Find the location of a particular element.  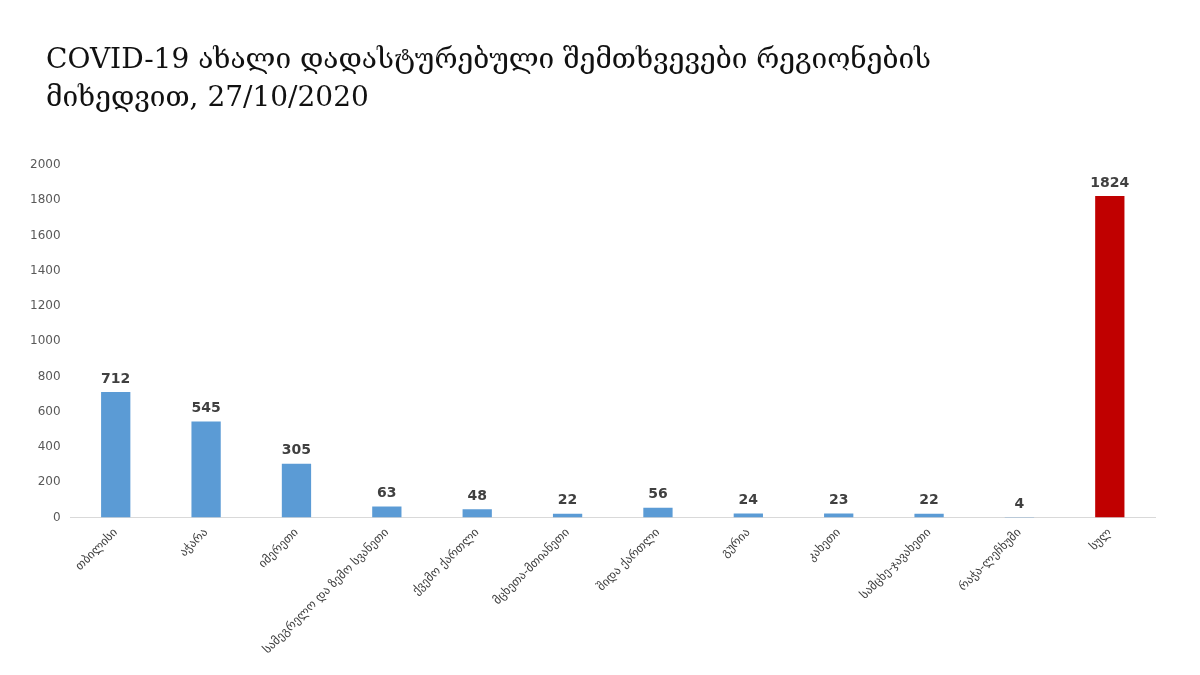

data-label: 24 is located at coordinates (748, 499).